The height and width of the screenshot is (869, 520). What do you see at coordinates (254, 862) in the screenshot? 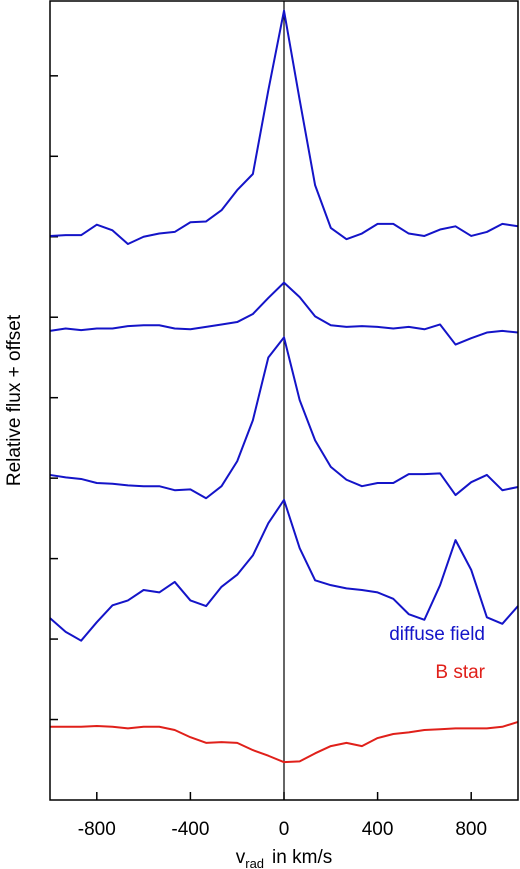
I see `x-label-sub: rad` at bounding box center [254, 862].